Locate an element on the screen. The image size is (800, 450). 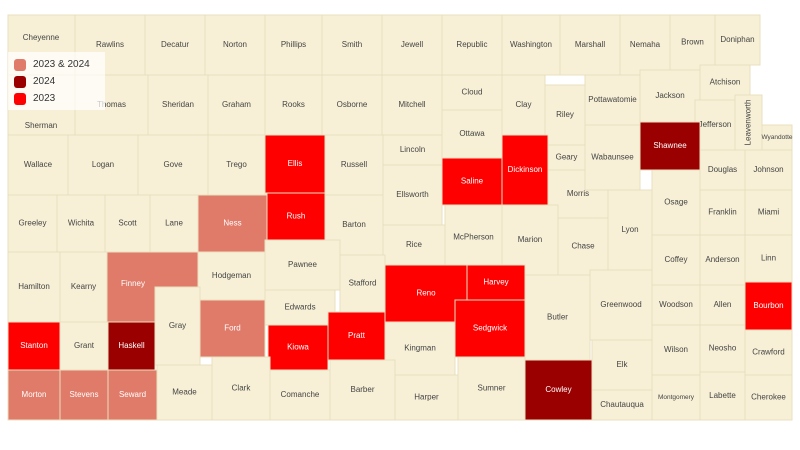
county-atchison: Atchison is located at coordinates (725, 82).